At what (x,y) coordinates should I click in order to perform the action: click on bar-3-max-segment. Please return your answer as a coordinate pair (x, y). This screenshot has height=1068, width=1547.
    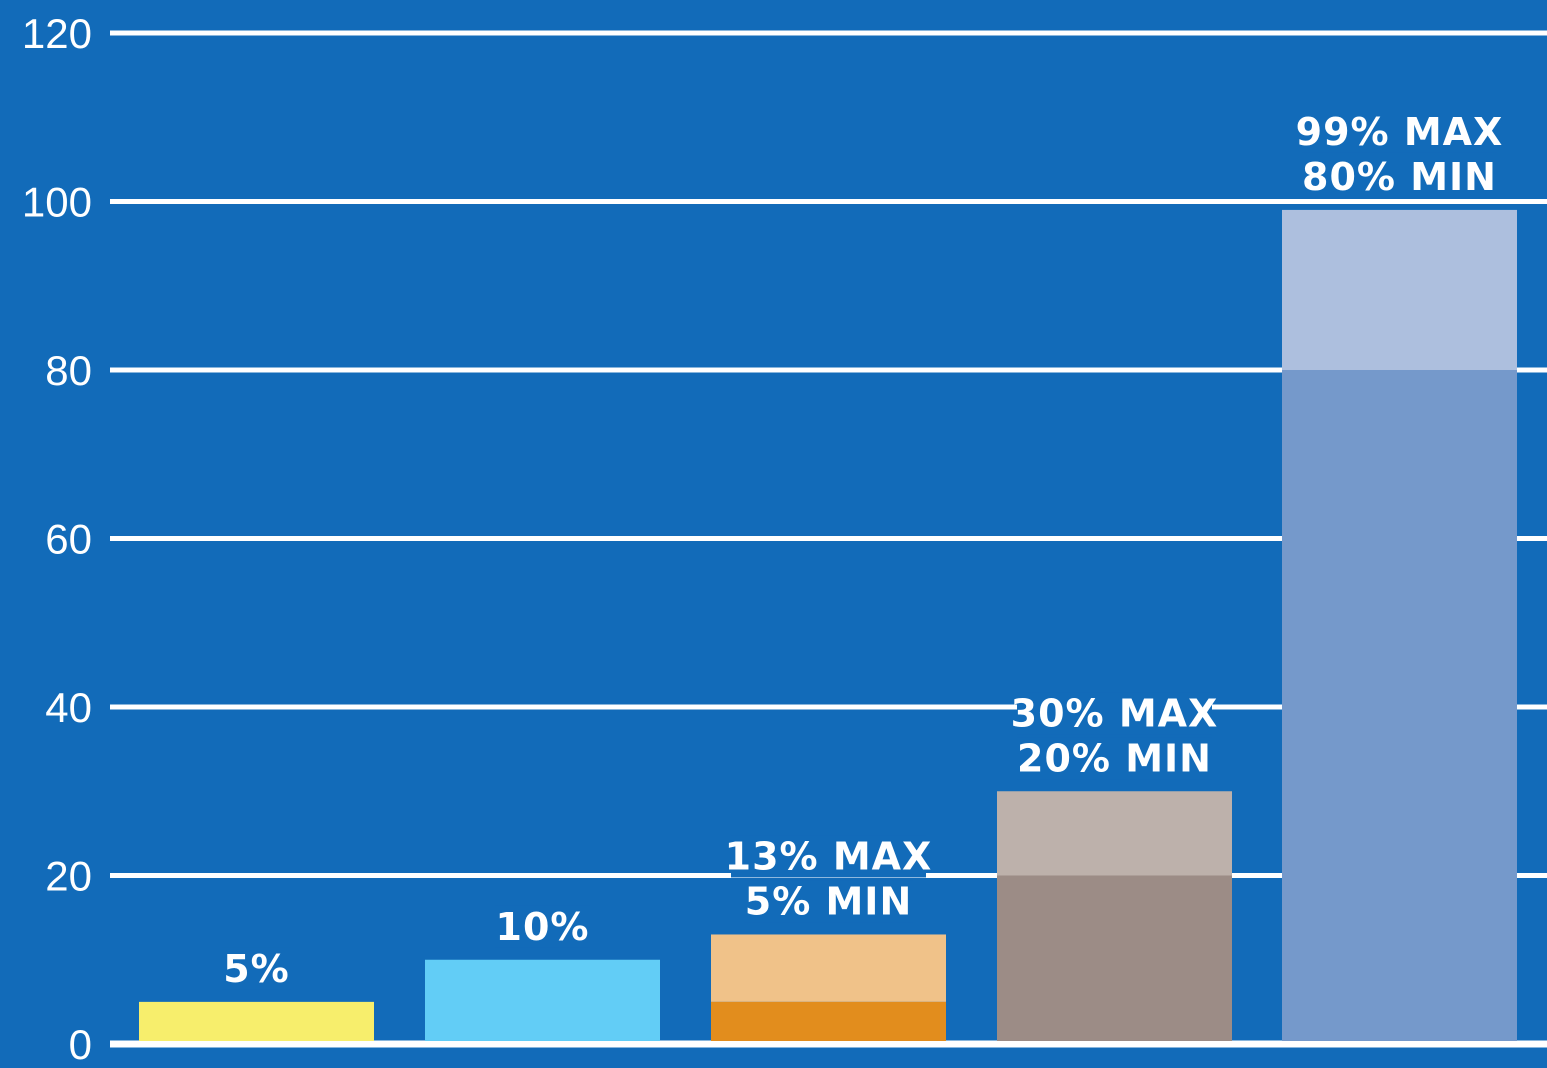
    Looking at the image, I should click on (828, 968).